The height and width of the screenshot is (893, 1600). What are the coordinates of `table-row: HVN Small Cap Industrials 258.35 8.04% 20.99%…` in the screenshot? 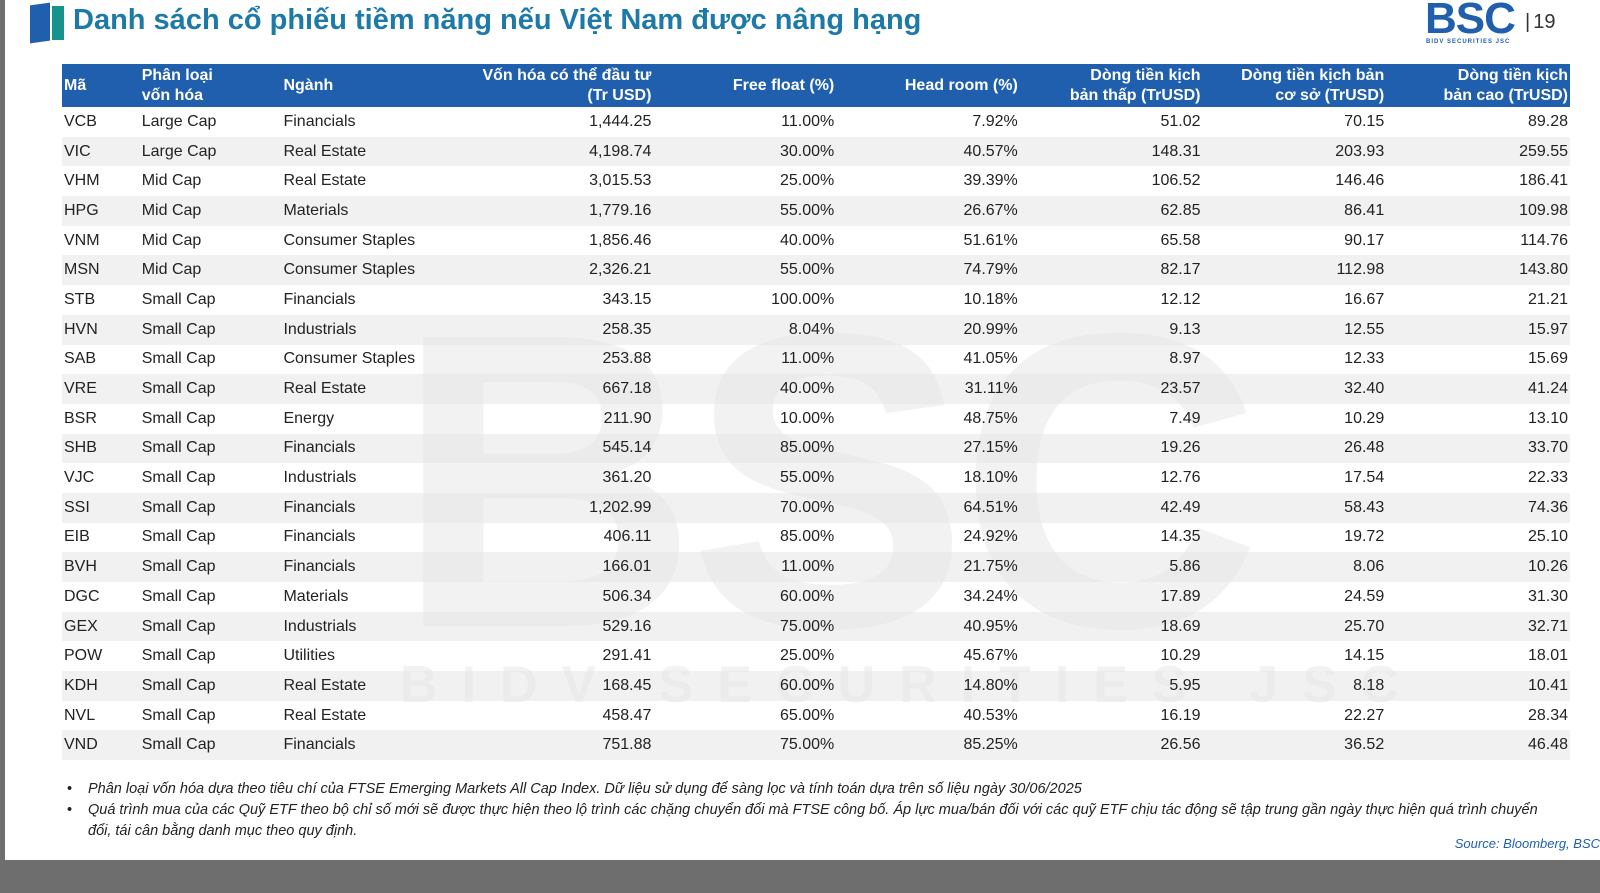 It's located at (816, 329).